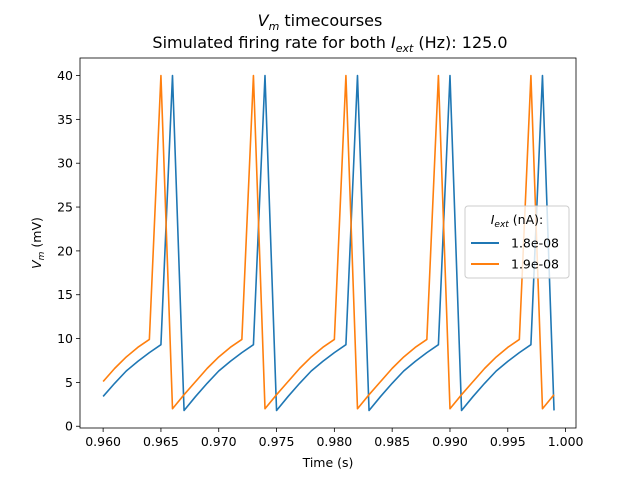  What do you see at coordinates (65, 119) in the screenshot?
I see `y-tick-label: 35` at bounding box center [65, 119].